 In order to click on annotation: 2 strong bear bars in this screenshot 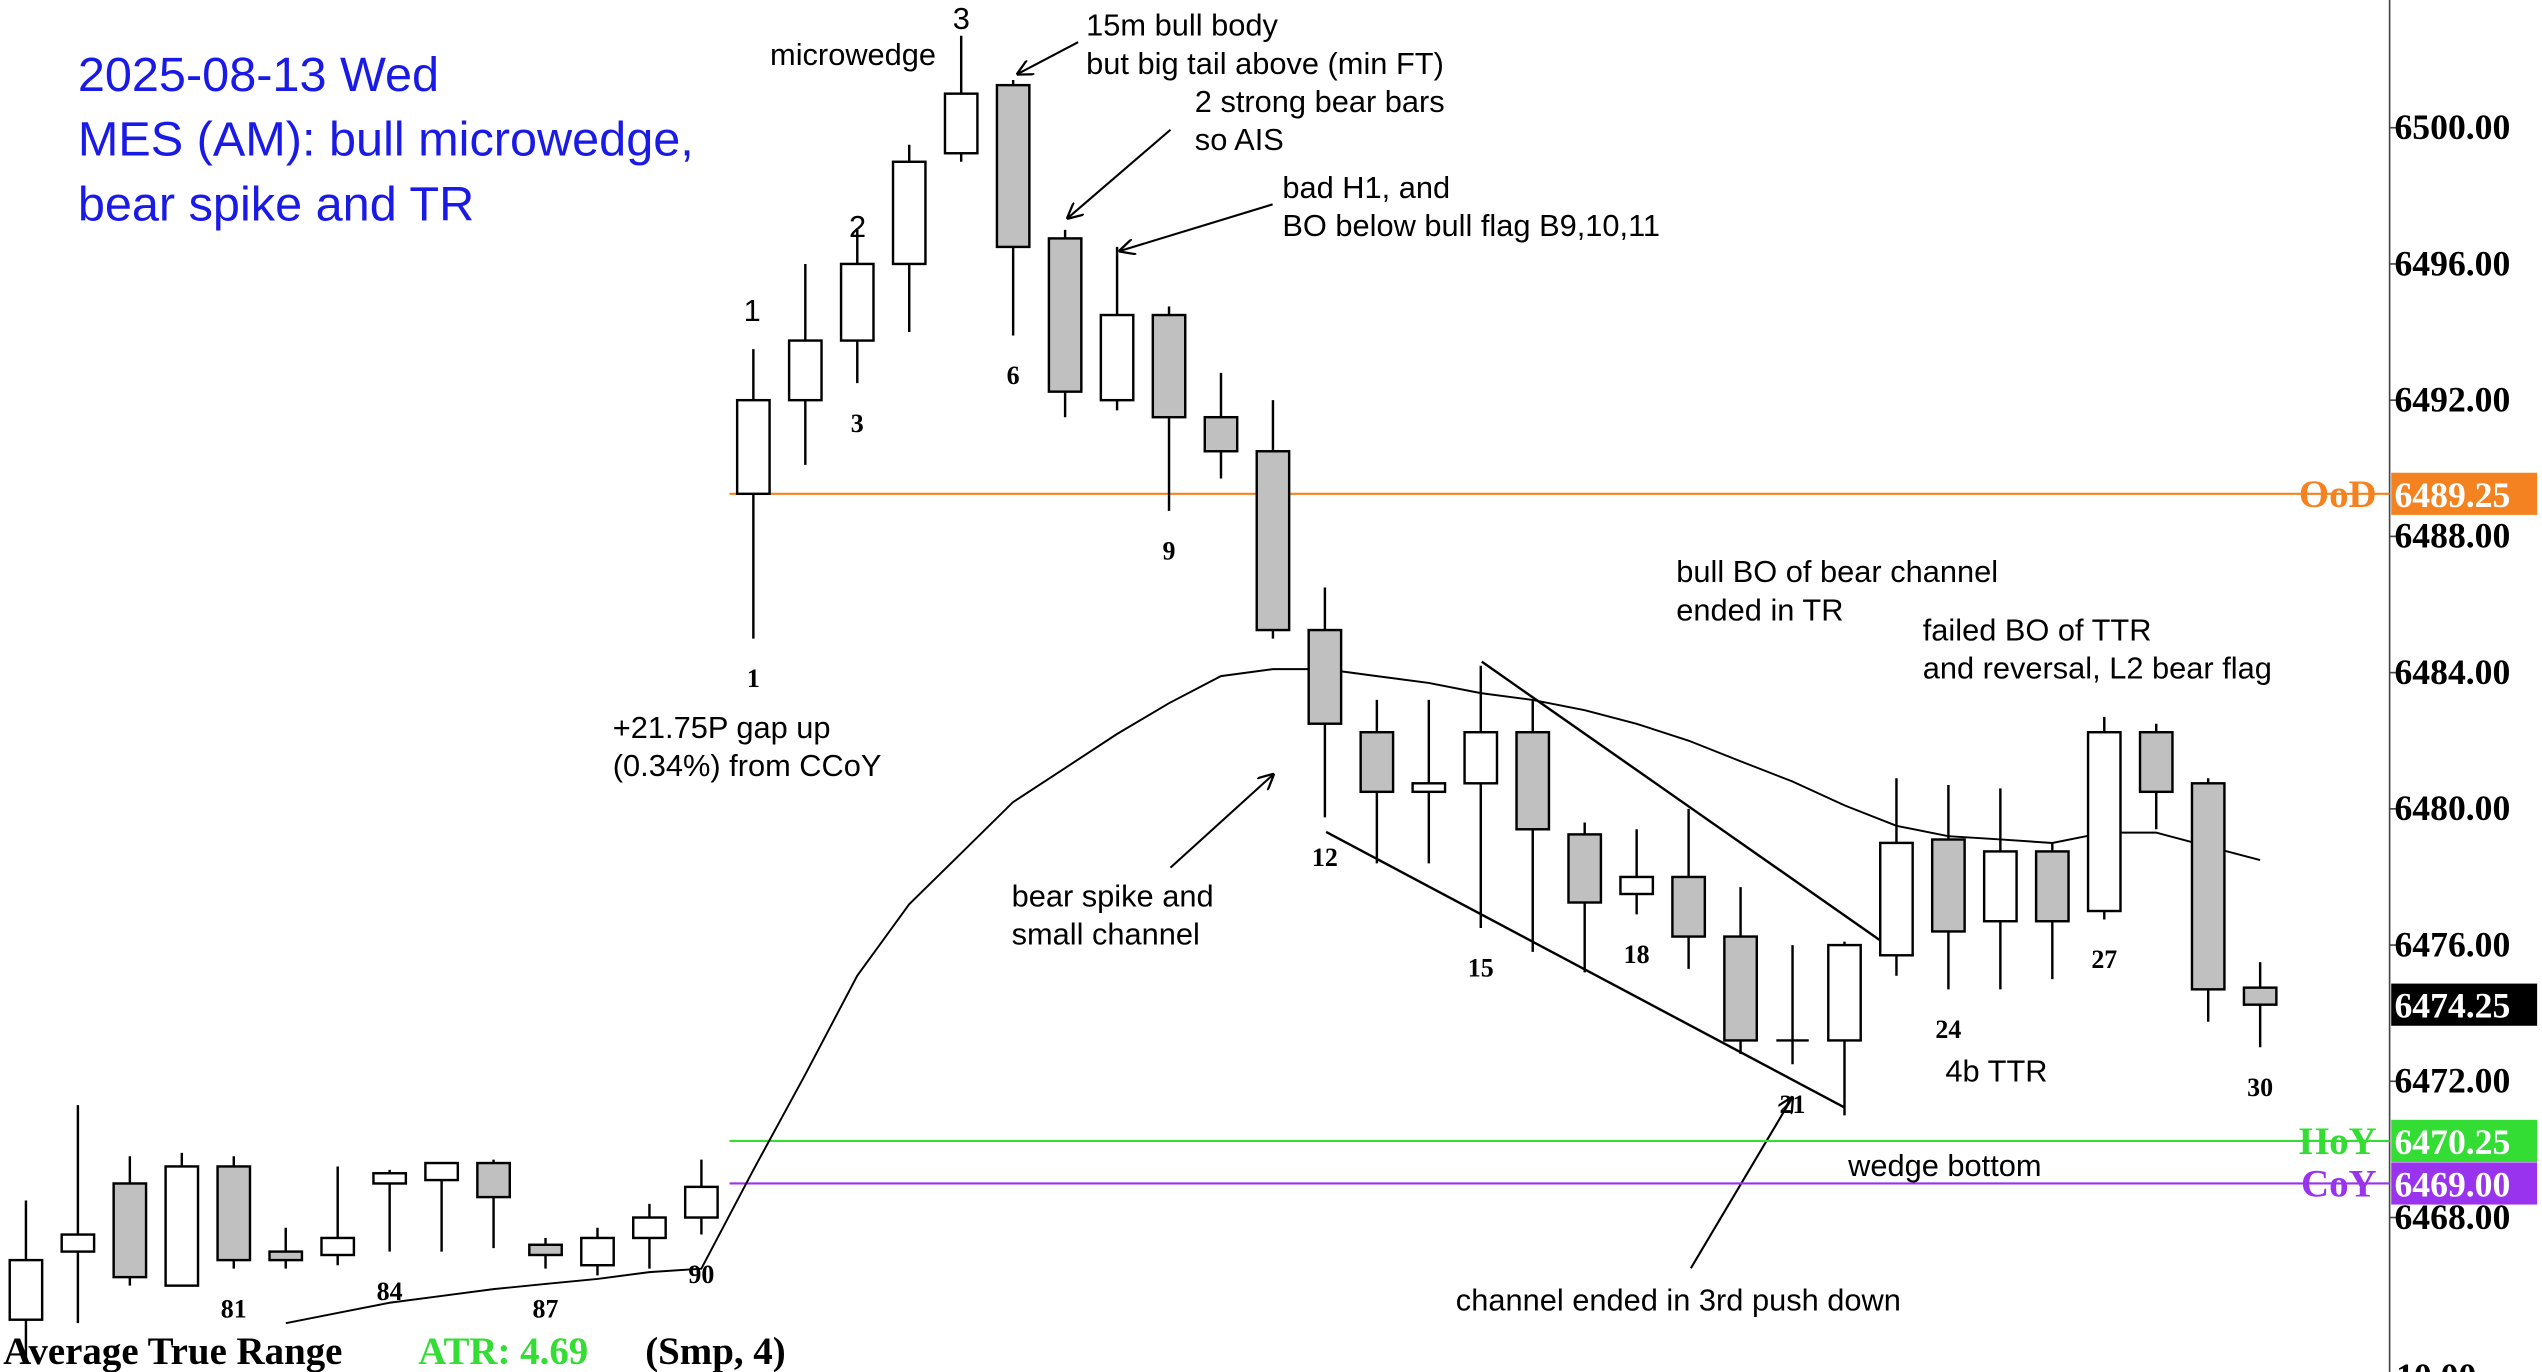, I will do `click(1320, 101)`.